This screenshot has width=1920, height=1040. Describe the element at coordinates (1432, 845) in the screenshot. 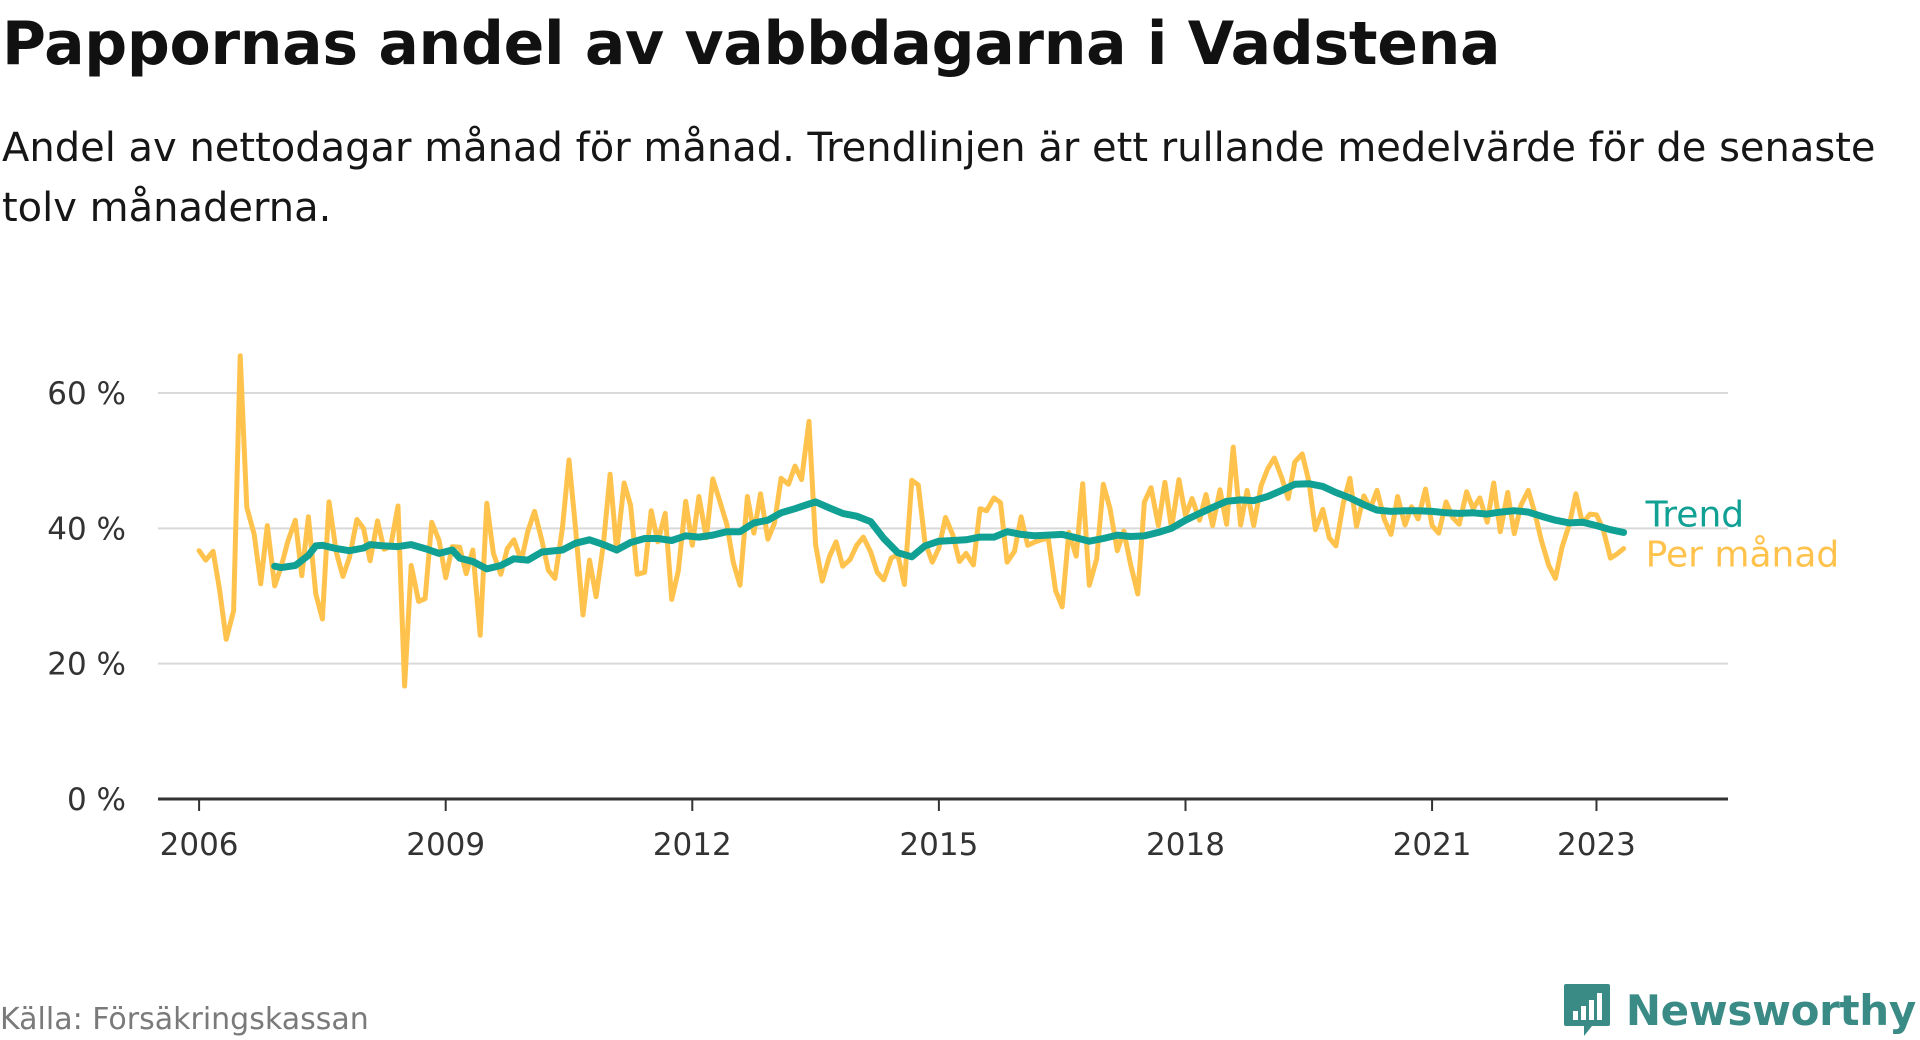

I see `x-tick-label: 2021` at that location.